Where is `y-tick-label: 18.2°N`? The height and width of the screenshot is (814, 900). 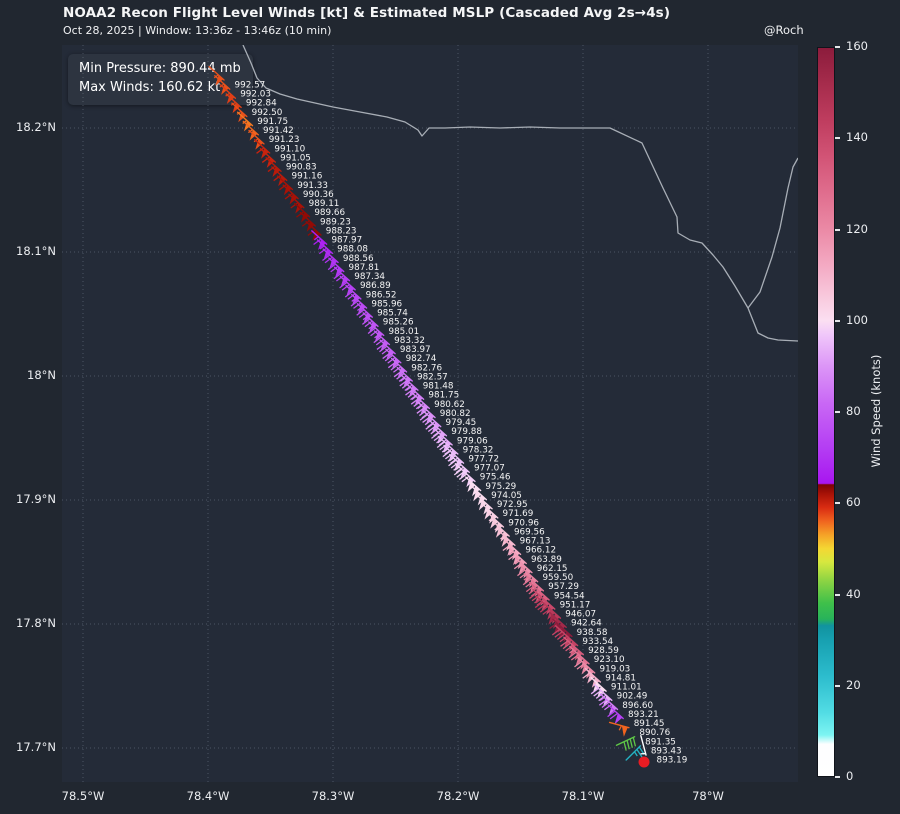 y-tick-label: 18.2°N is located at coordinates (36, 127).